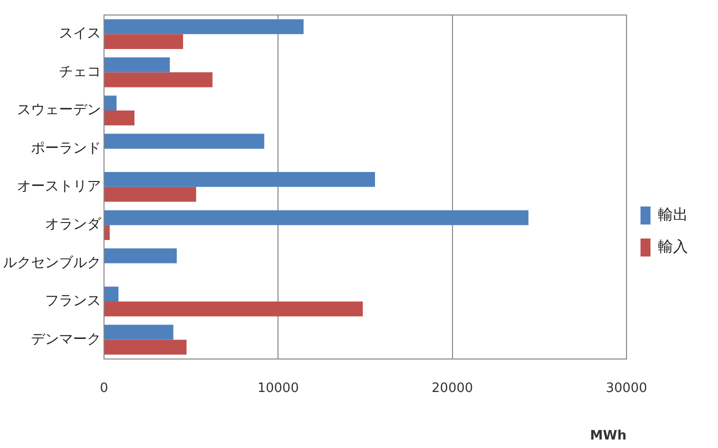  What do you see at coordinates (278, 388) in the screenshot?
I see `x-tick-label: 10000` at bounding box center [278, 388].